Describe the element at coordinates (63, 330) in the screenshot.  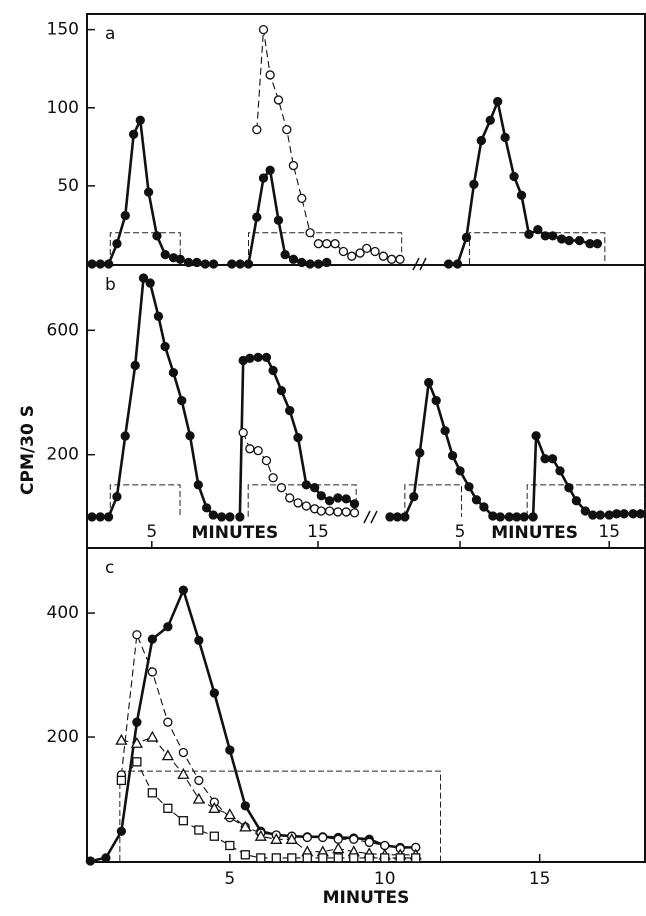
I see `y-tick-label: 600` at that location.